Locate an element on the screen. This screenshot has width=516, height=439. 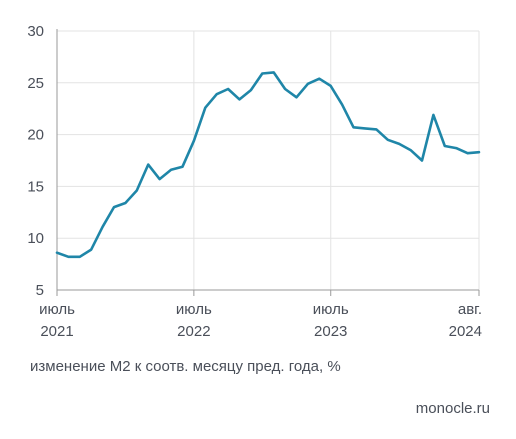
x-tick-label: авг. is located at coordinates (470, 309).